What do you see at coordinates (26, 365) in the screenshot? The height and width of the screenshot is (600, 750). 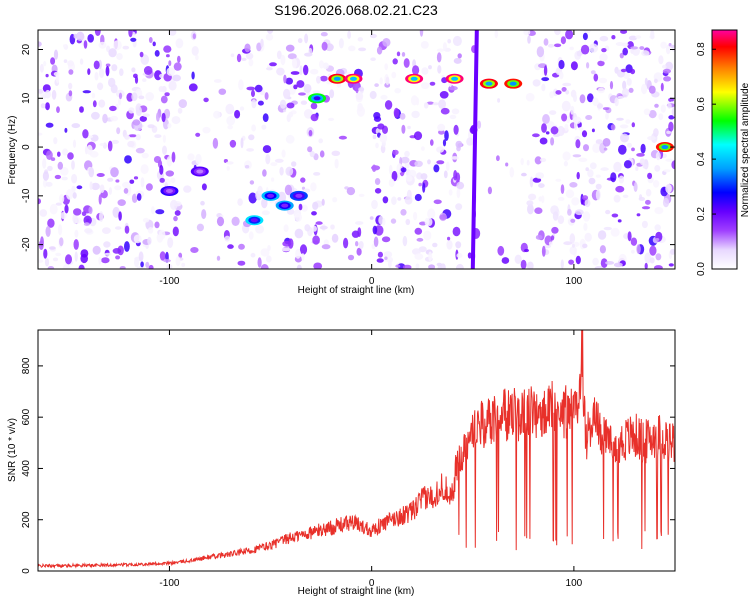 I see `y-tick-label: 800` at bounding box center [26, 365].